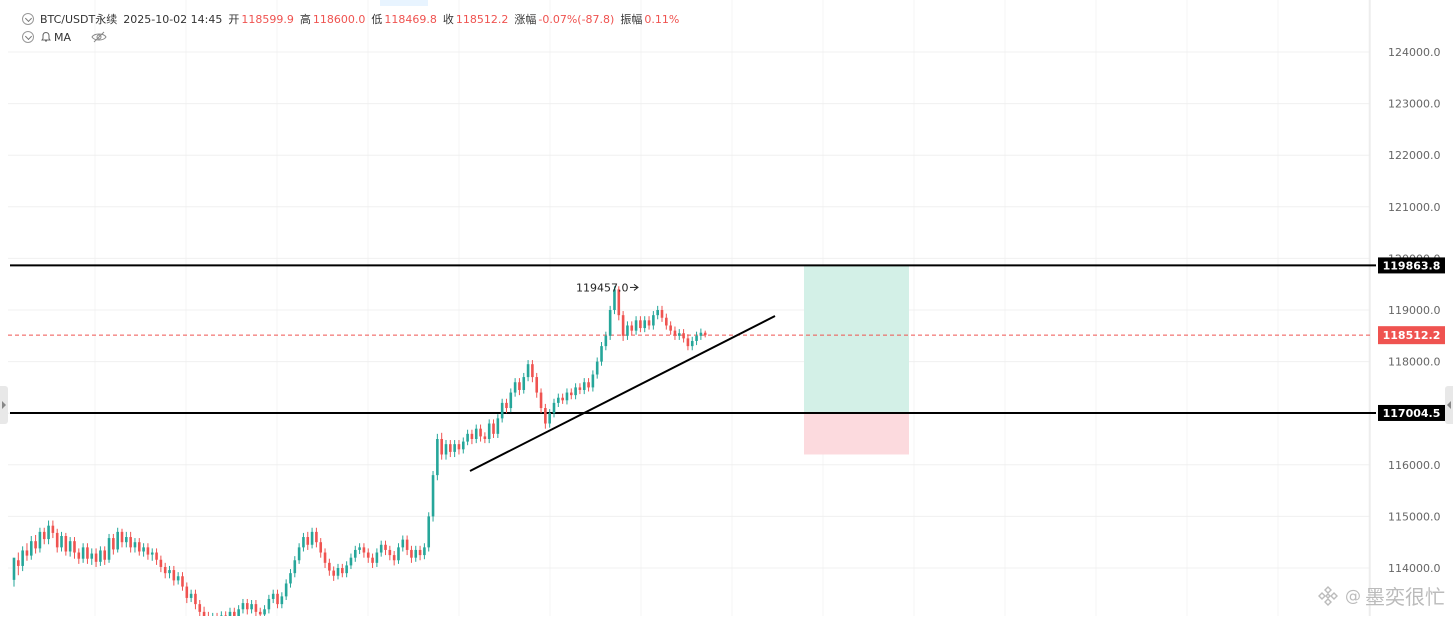 The width and height of the screenshot is (1453, 620). Describe the element at coordinates (63, 37) in the screenshot. I see `indicator-ma-label: MA` at that location.